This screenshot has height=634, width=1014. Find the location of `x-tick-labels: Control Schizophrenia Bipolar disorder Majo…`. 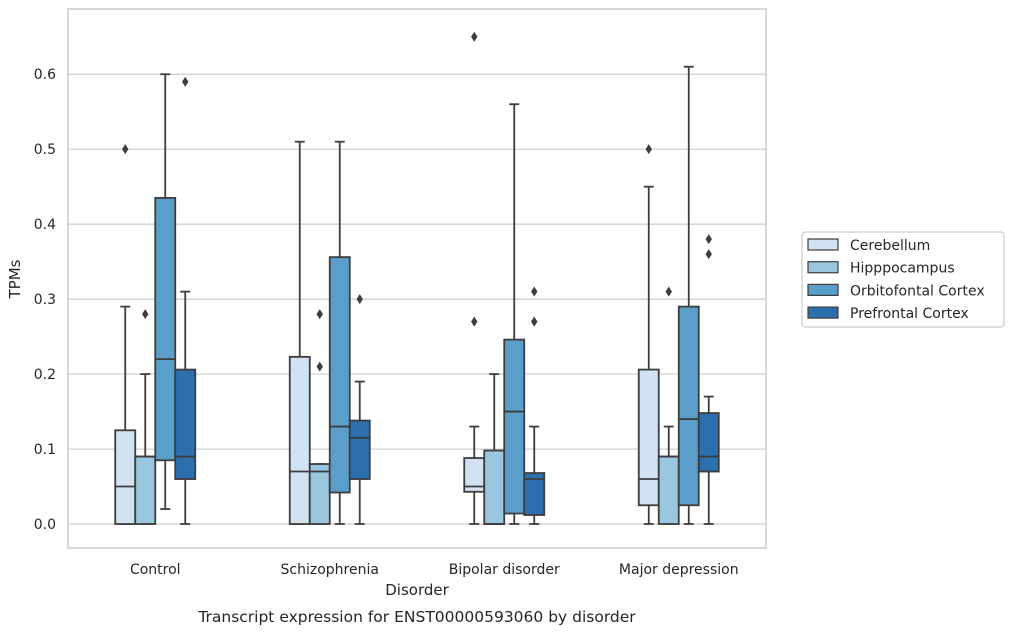

x-tick-labels: Control Schizophrenia Bipolar disorder Majo… is located at coordinates (434, 570).